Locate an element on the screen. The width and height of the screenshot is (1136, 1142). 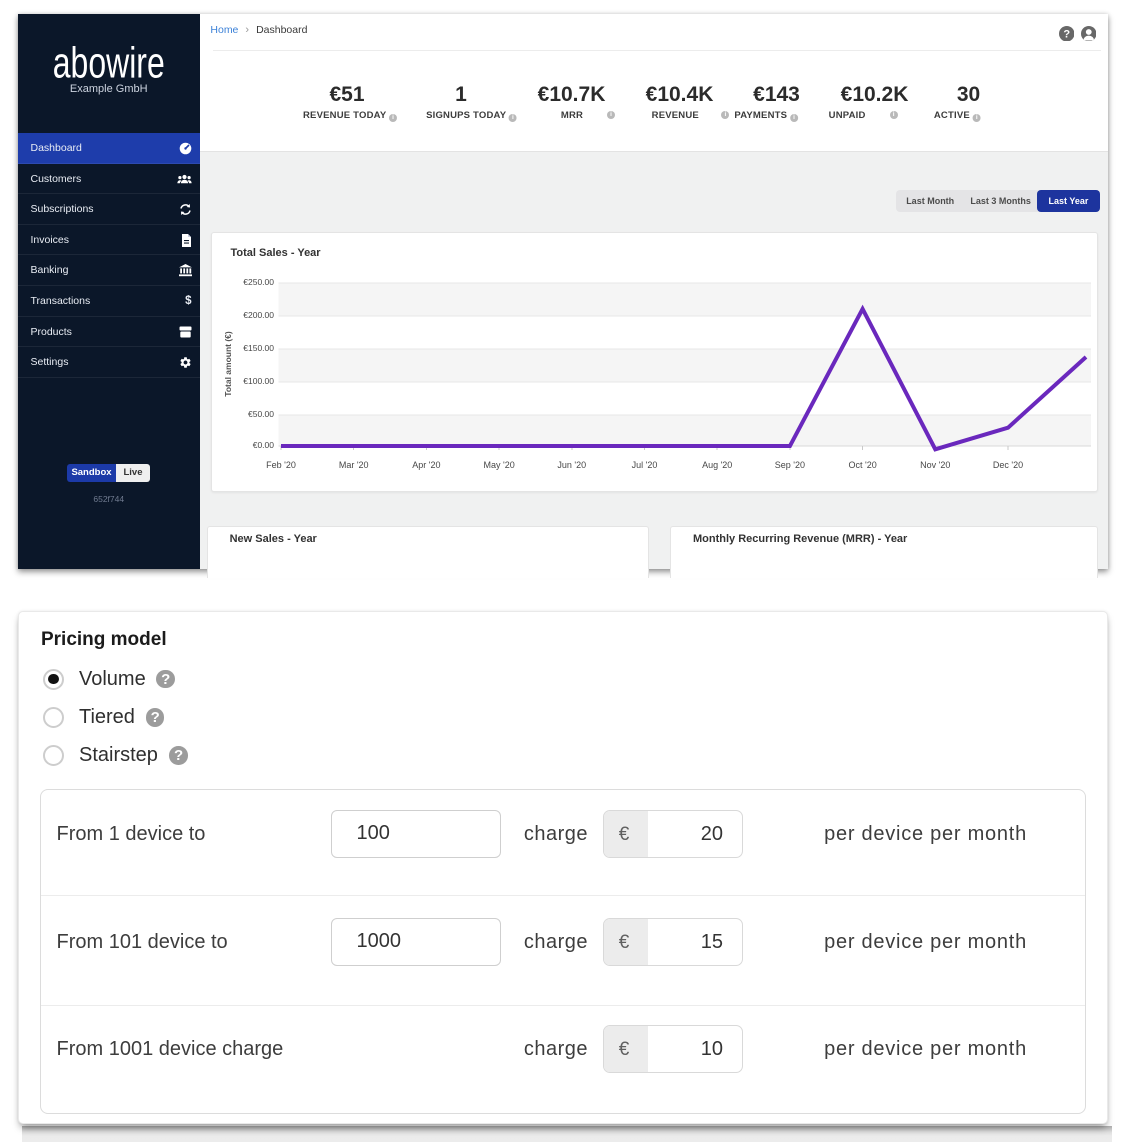
svg-text: €100.00 is located at coordinates (258, 381).